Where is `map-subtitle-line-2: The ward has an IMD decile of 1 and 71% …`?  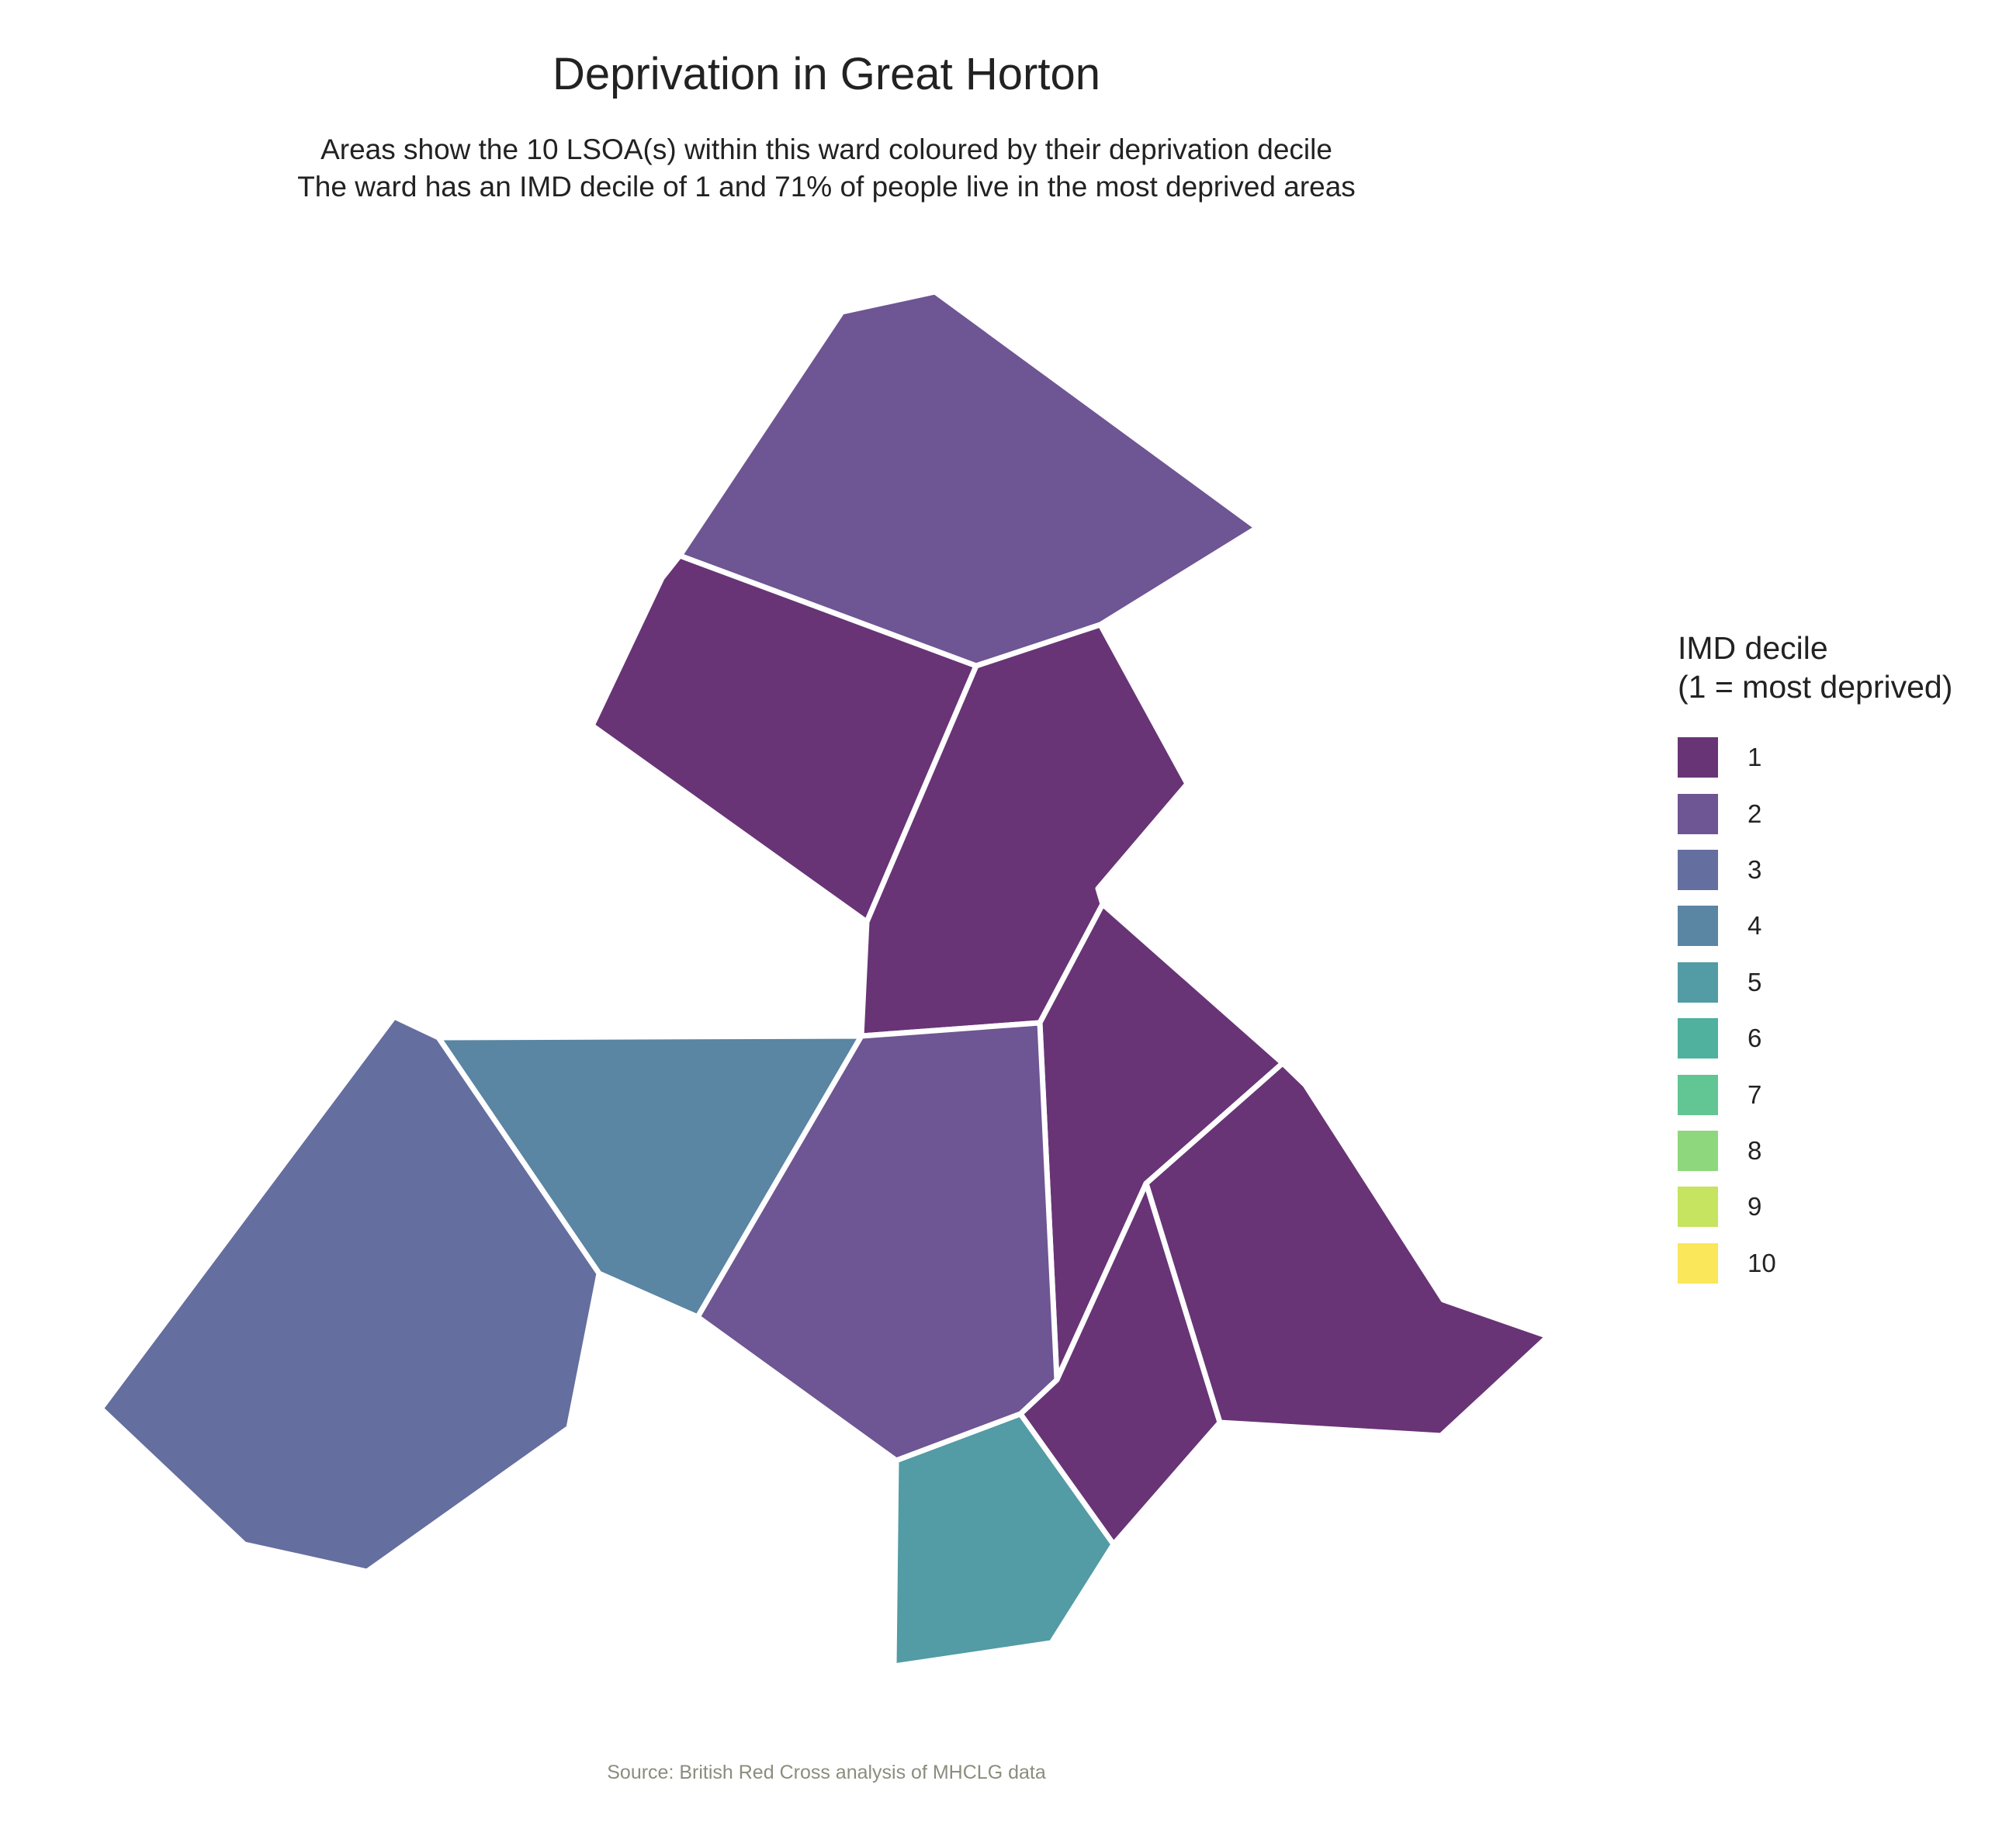
map-subtitle-line-2: The ward has an IMD decile of 1 and 71% … is located at coordinates (827, 187).